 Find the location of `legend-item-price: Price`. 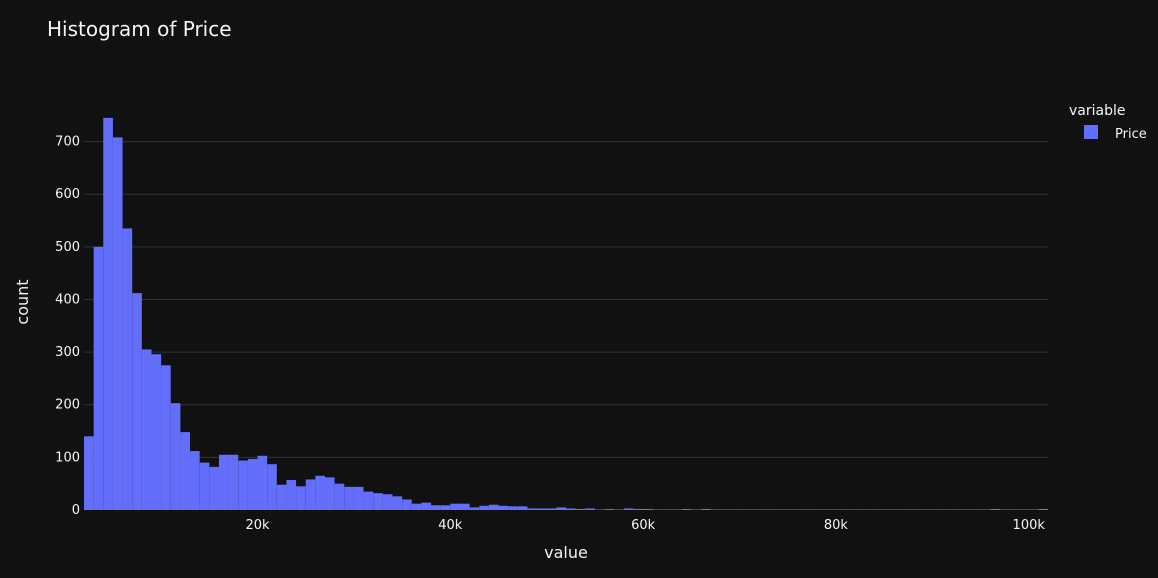

legend-item-price: Price is located at coordinates (1115, 133).